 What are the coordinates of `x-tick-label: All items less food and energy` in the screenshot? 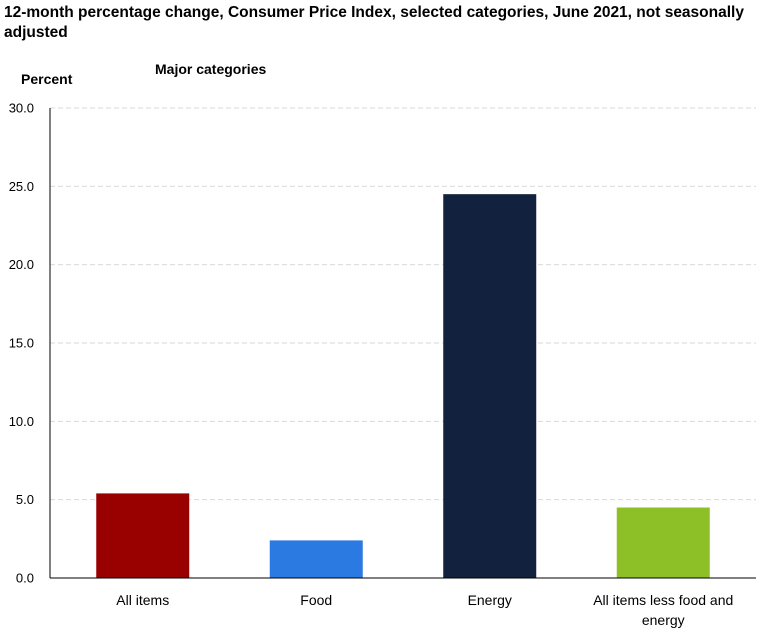 It's located at (663, 610).